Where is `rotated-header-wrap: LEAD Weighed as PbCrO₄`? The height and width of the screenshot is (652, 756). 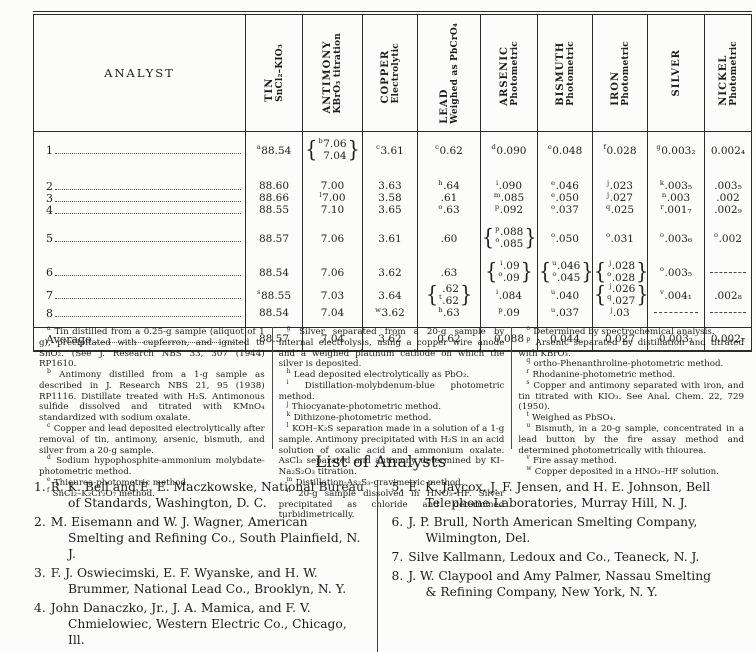 rotated-header-wrap: LEAD Weighed as PbCrO₄ is located at coordinates (449, 73).